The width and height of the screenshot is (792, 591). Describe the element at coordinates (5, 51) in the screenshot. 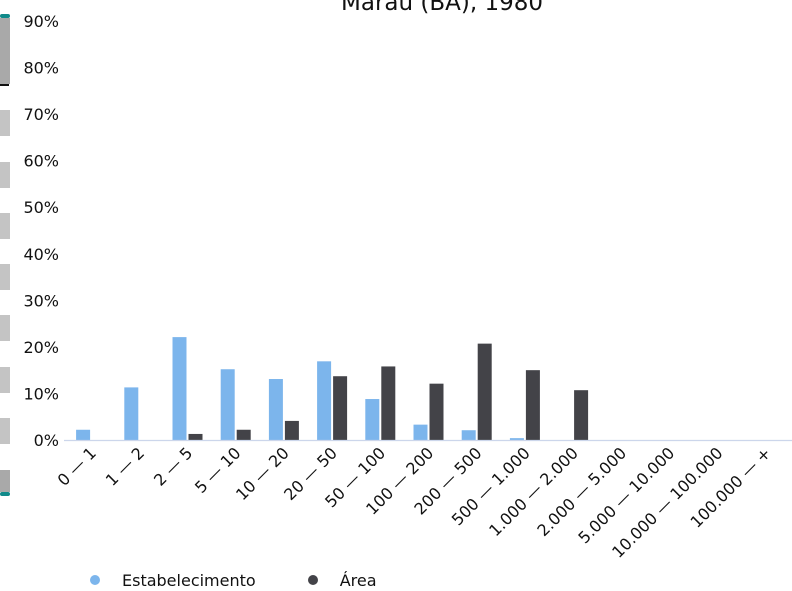

I see `strip-selected-block` at that location.